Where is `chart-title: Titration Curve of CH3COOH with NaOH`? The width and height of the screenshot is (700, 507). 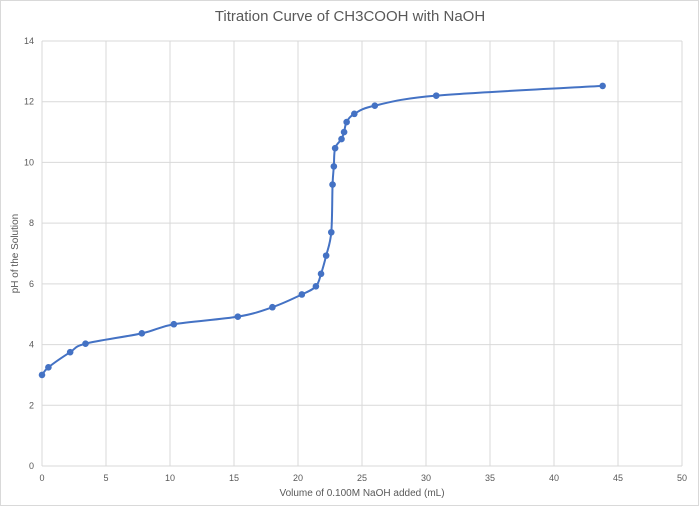 chart-title: Titration Curve of CH3COOH with NaOH is located at coordinates (350, 16).